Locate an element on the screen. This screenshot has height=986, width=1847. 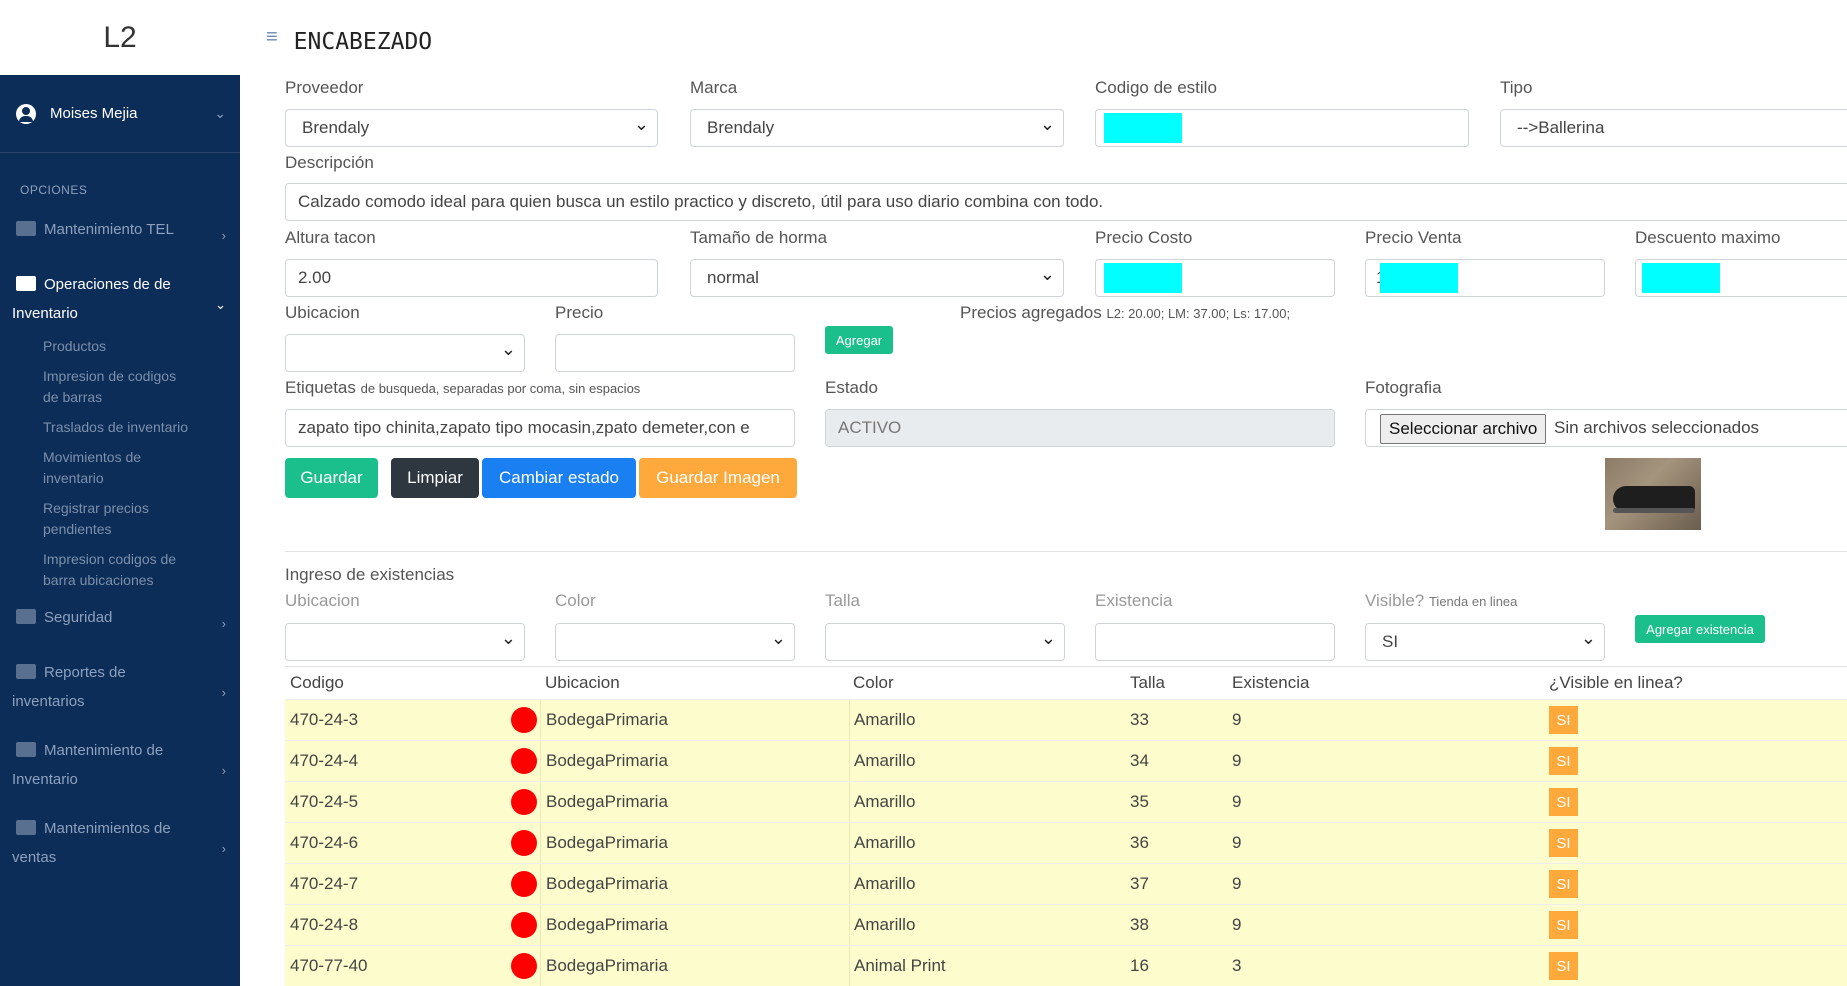
sidebar-item-seguridad: Seguridad › is located at coordinates (120, 620).